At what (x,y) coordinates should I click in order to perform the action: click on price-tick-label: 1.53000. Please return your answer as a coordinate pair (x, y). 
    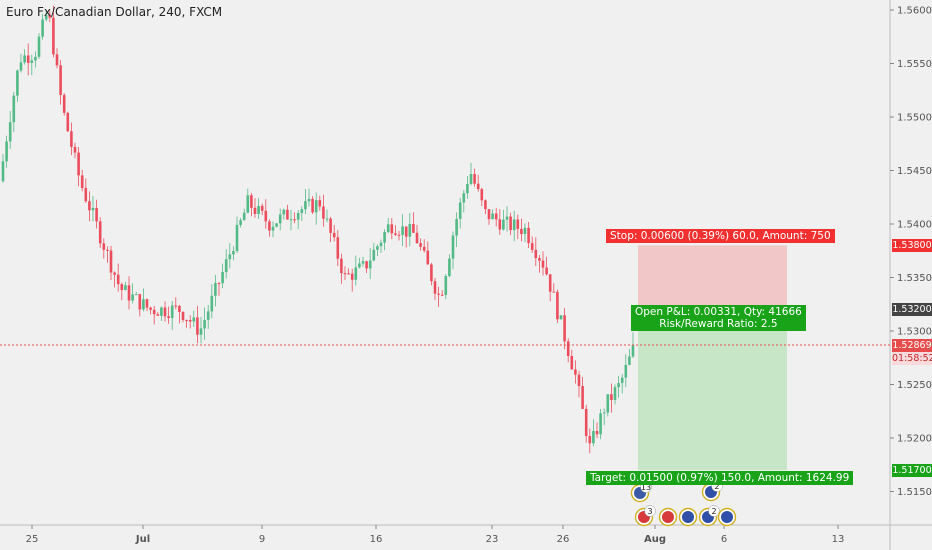
    Looking at the image, I should click on (914, 332).